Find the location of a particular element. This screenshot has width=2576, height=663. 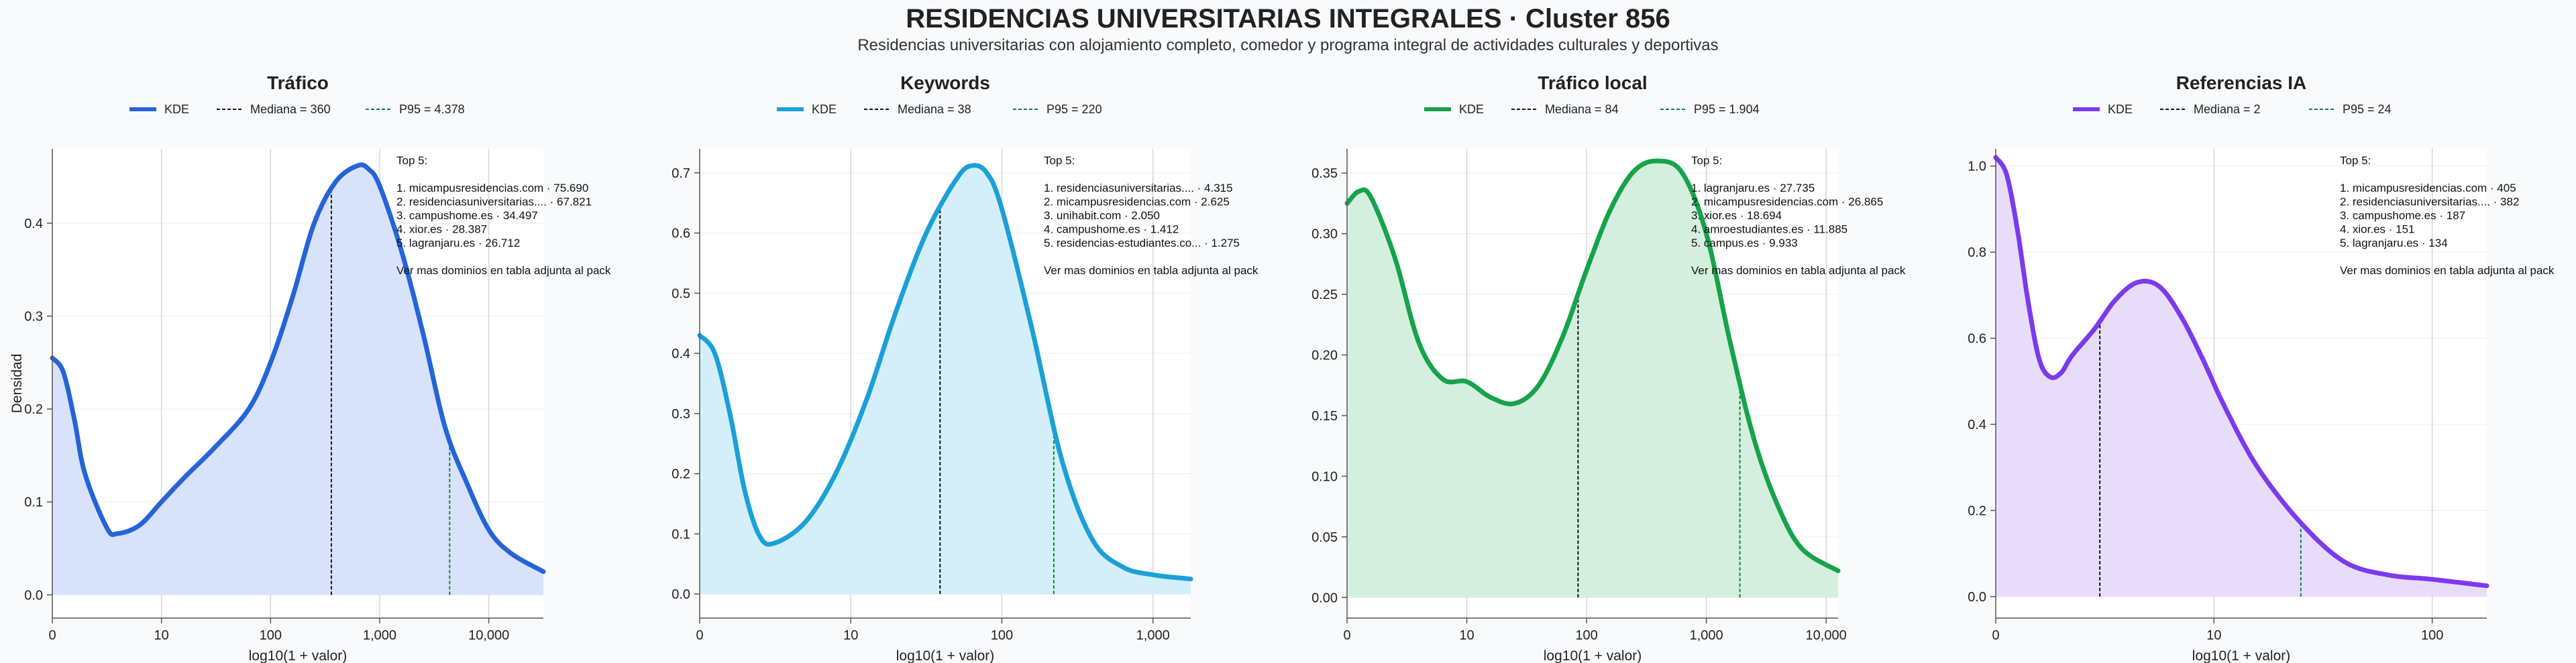

panel-referencias-ia-legend-p95-label: P95 = 24 is located at coordinates (2367, 109).